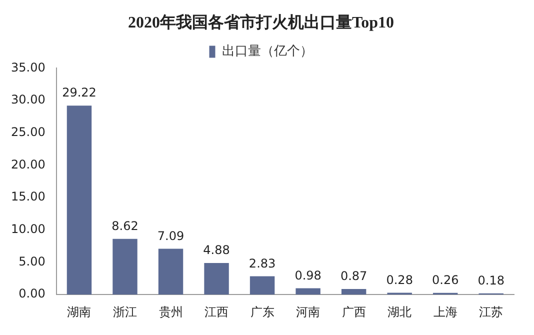 The image size is (534, 335). I want to click on y-tick-label: 35.00, so click(28, 67).